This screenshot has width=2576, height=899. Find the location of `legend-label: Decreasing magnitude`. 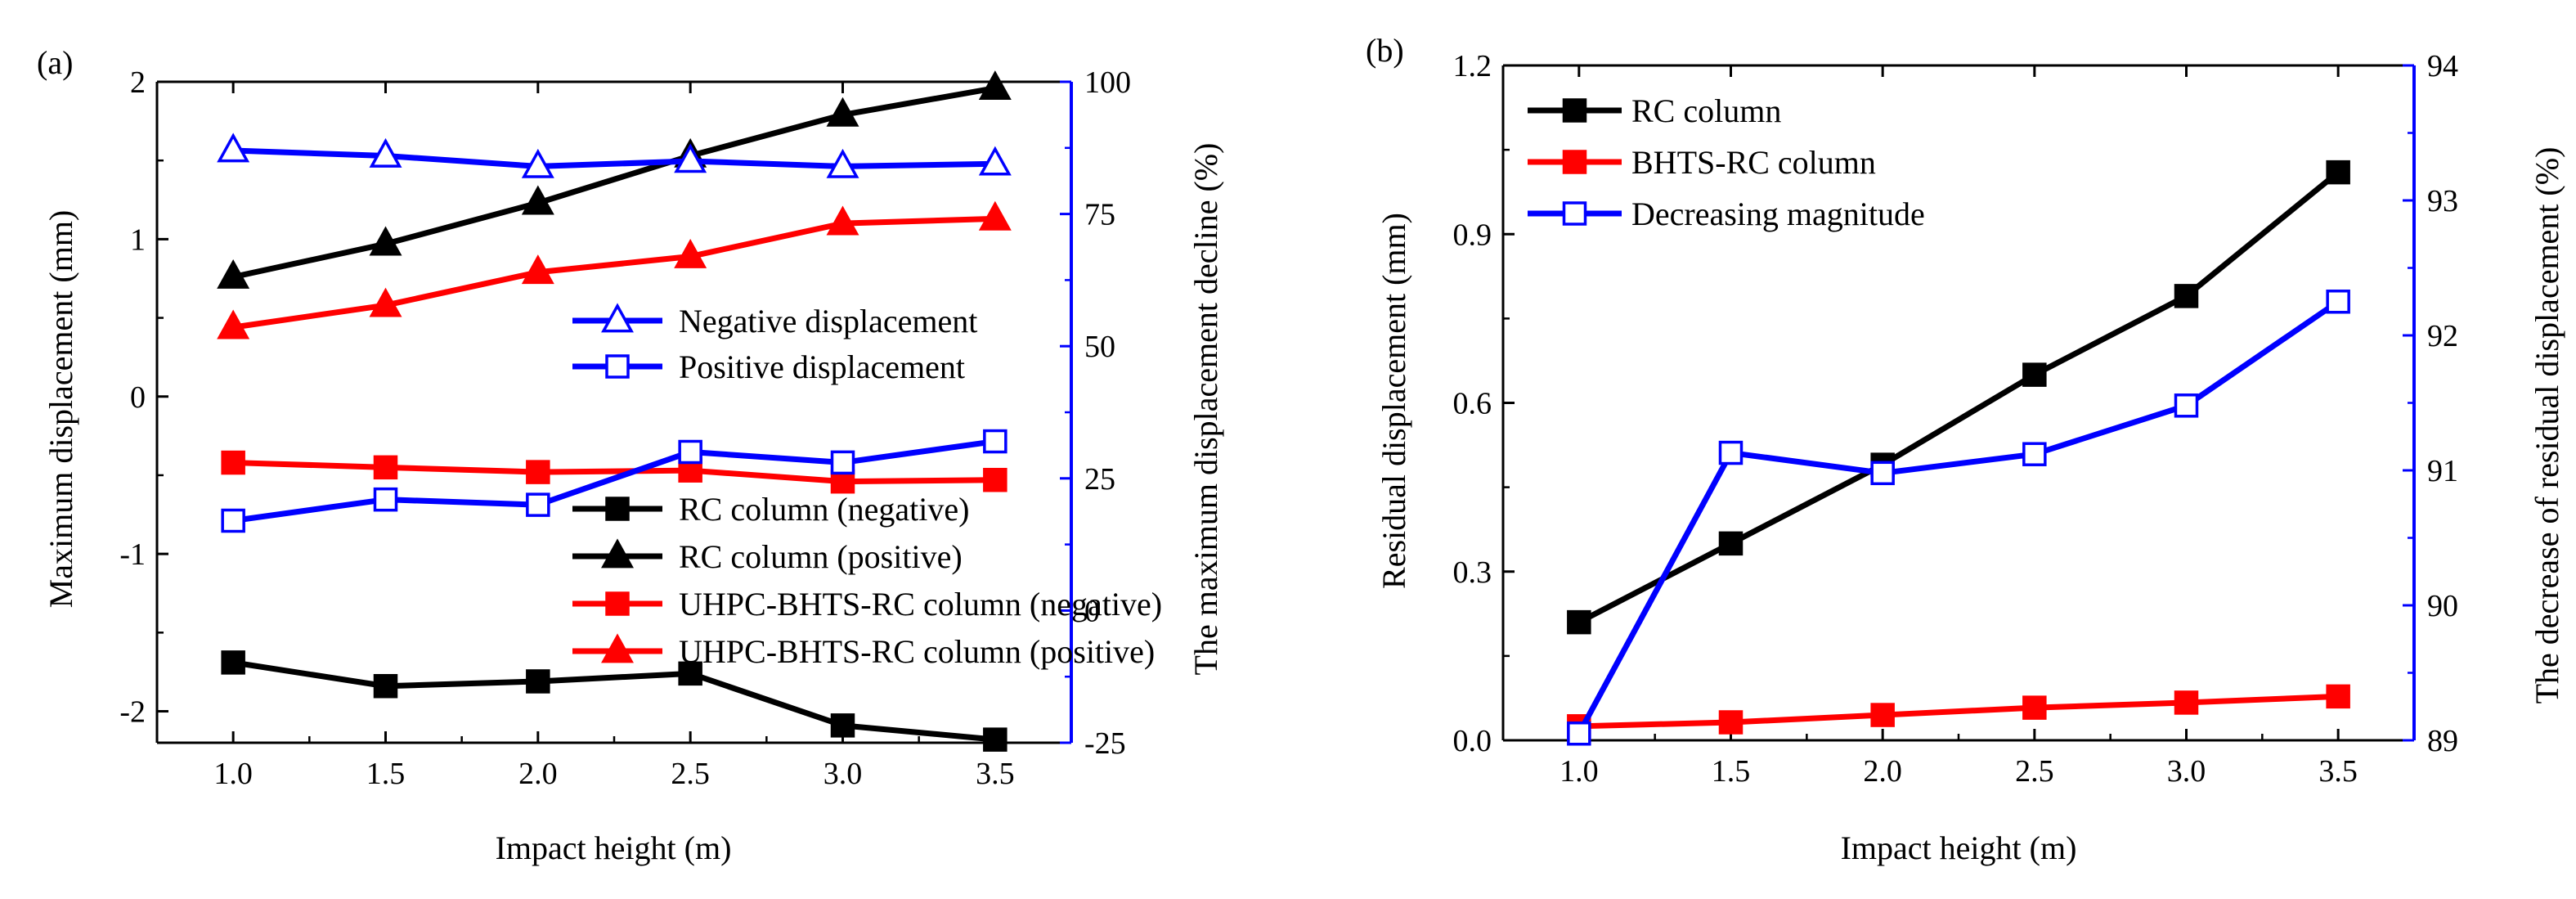

legend-label: Decreasing magnitude is located at coordinates (1778, 214).